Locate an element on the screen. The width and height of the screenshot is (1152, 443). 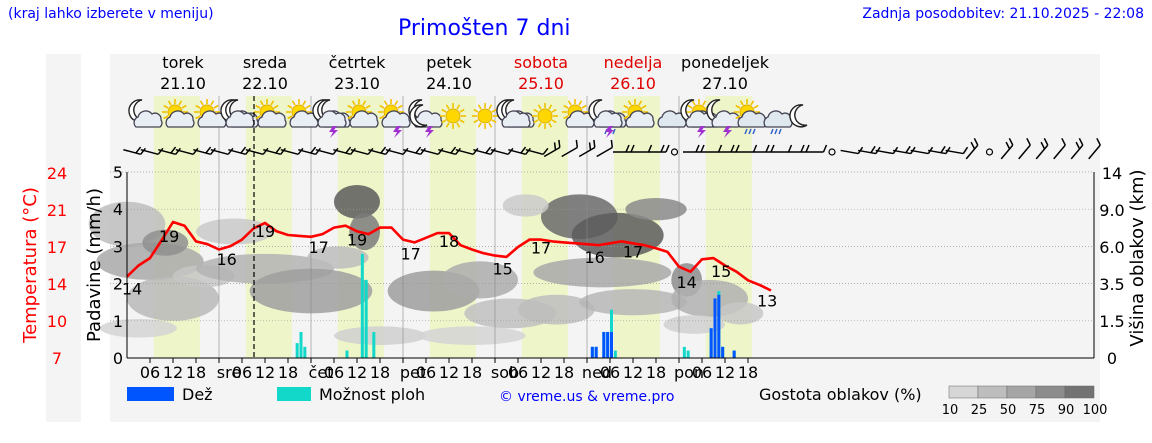
cloud-height-tick-label: 3.5 is located at coordinates (1111, 284).